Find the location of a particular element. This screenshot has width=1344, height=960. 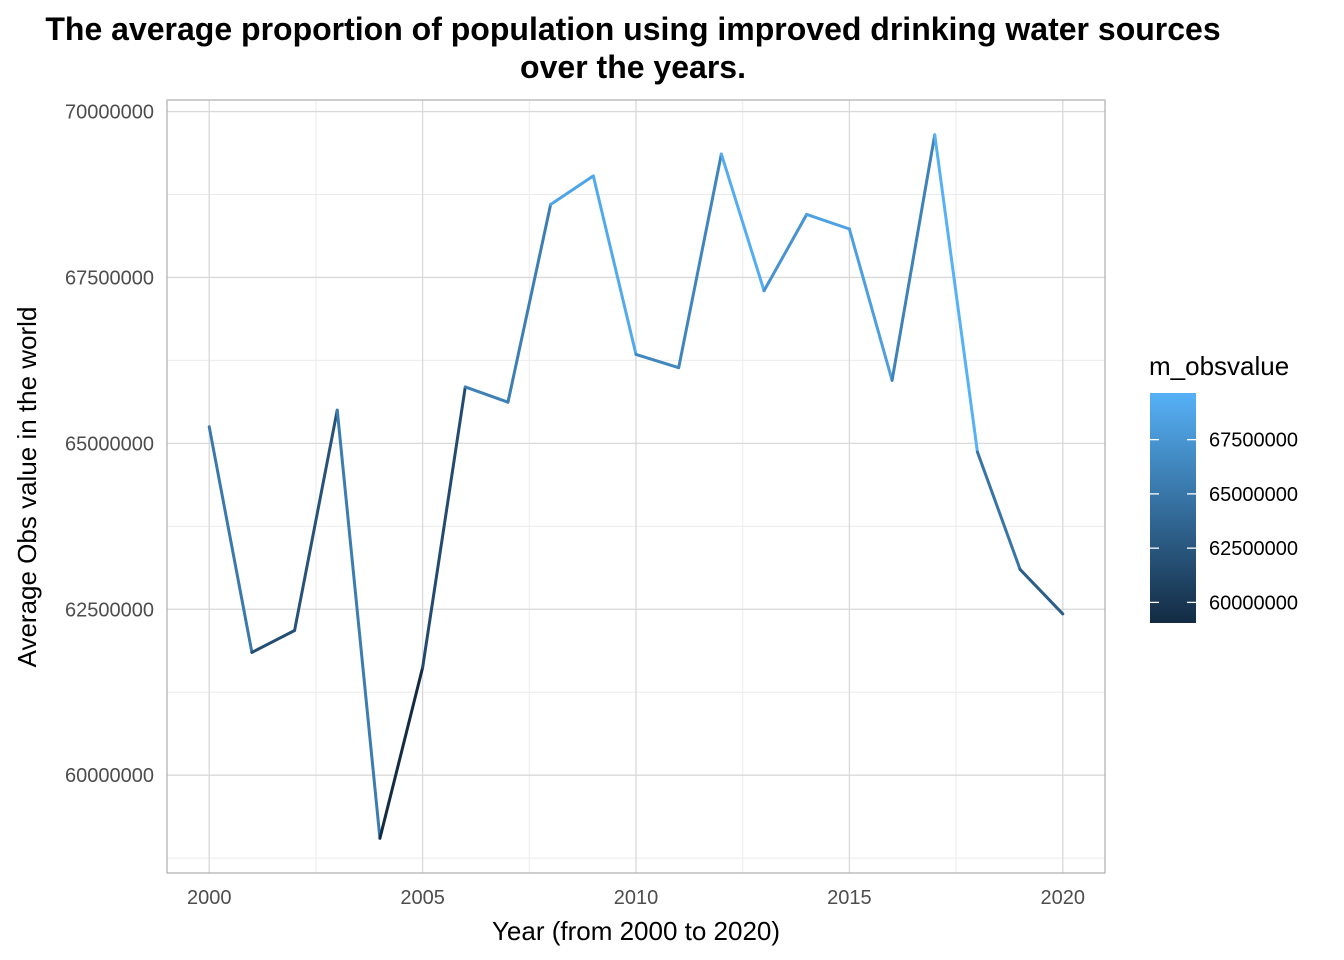

legend-tick-label: 65000000 is located at coordinates (1253, 495).